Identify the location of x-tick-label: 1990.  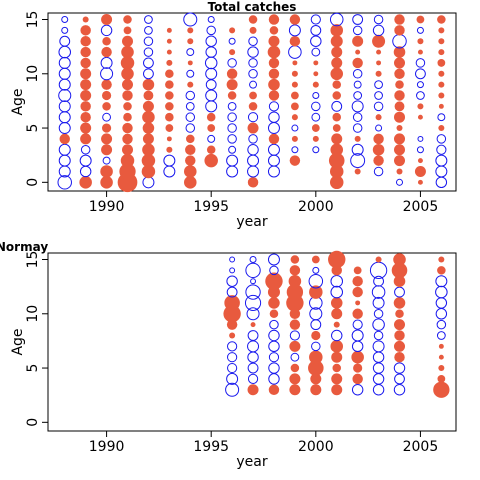
(107, 447).